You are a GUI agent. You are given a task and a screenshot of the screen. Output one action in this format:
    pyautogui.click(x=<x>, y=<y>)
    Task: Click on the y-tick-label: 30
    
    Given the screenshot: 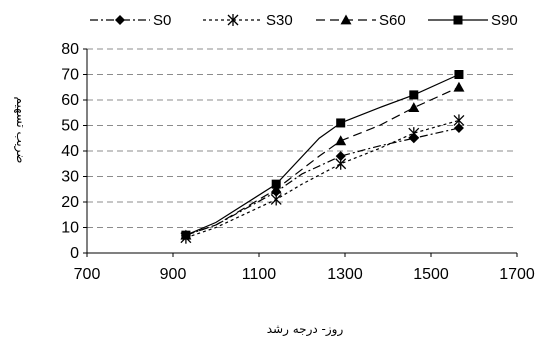 What is the action you would take?
    pyautogui.click(x=70, y=177)
    